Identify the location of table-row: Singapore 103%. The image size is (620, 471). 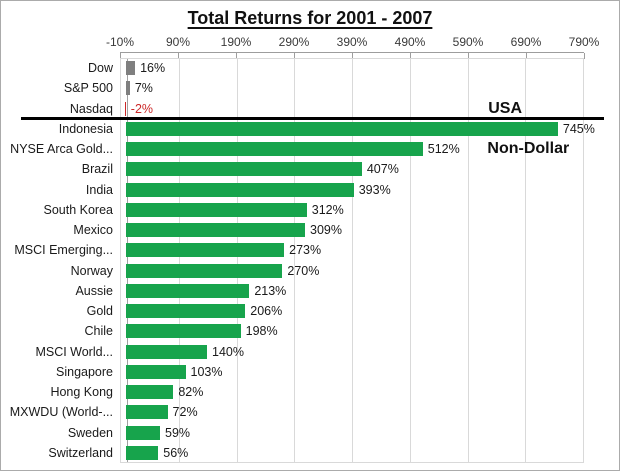
(310, 372).